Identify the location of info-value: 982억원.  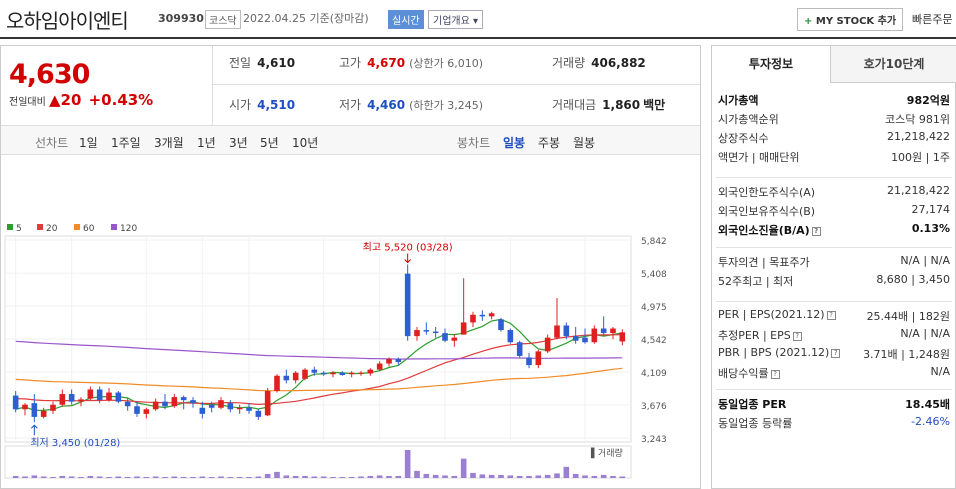
(928, 100).